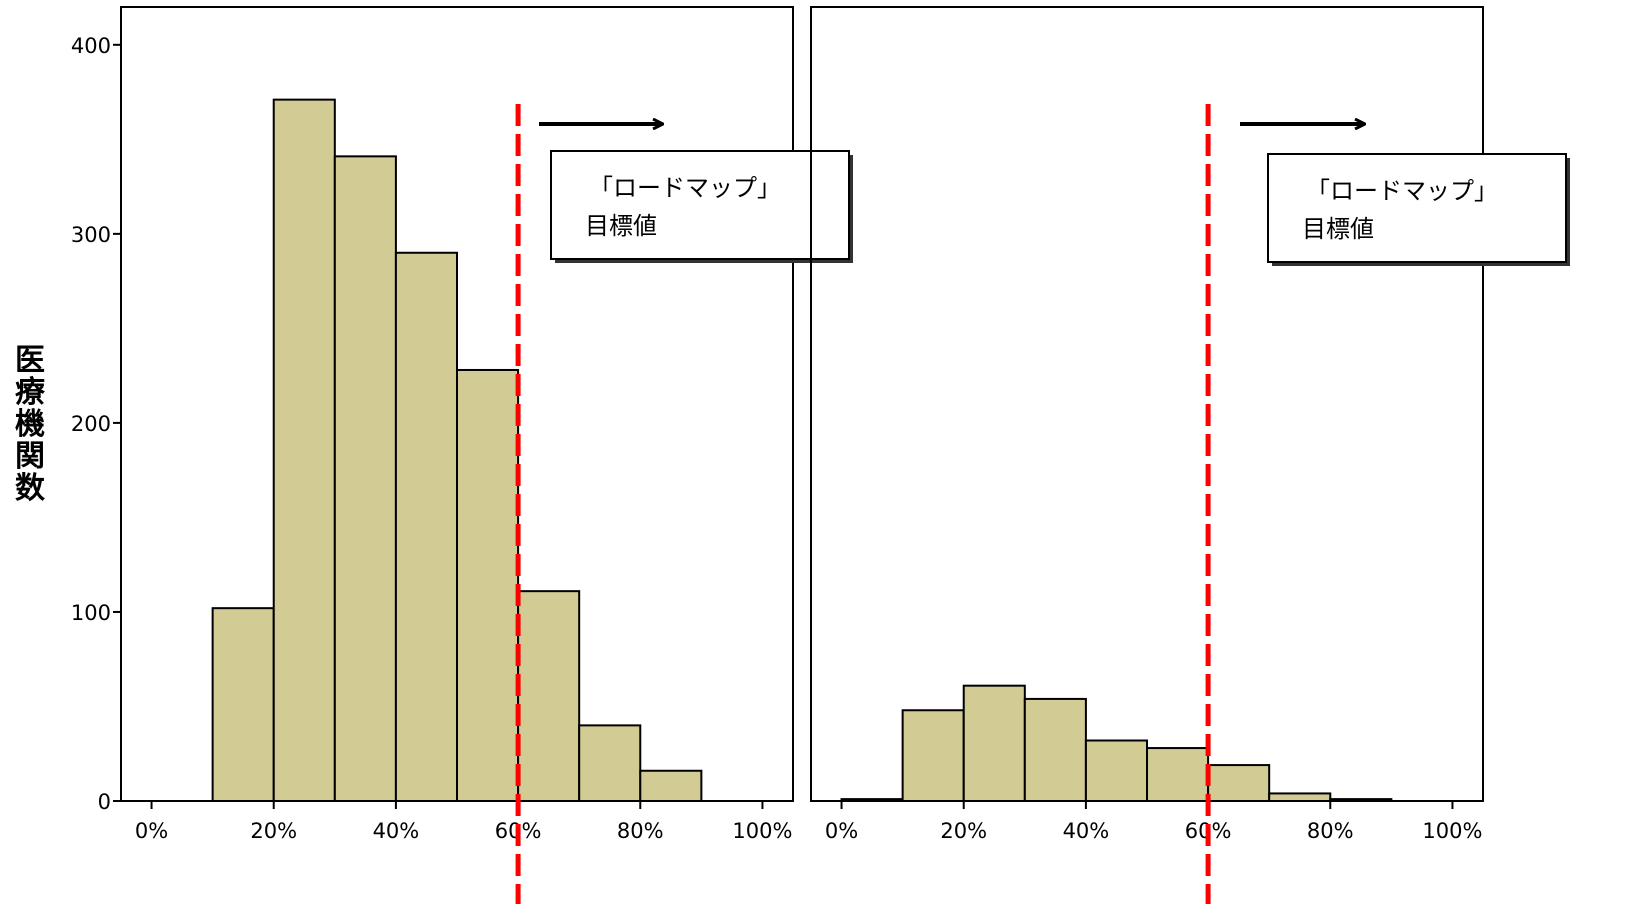 The width and height of the screenshot is (1646, 904). Describe the element at coordinates (30, 456) in the screenshot. I see `y-axis-title-char: 関` at that location.